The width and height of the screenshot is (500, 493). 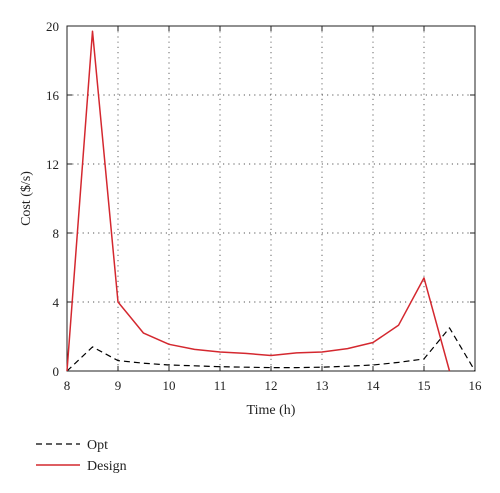 I want to click on y-tick-label: 12, so click(x=52, y=164).